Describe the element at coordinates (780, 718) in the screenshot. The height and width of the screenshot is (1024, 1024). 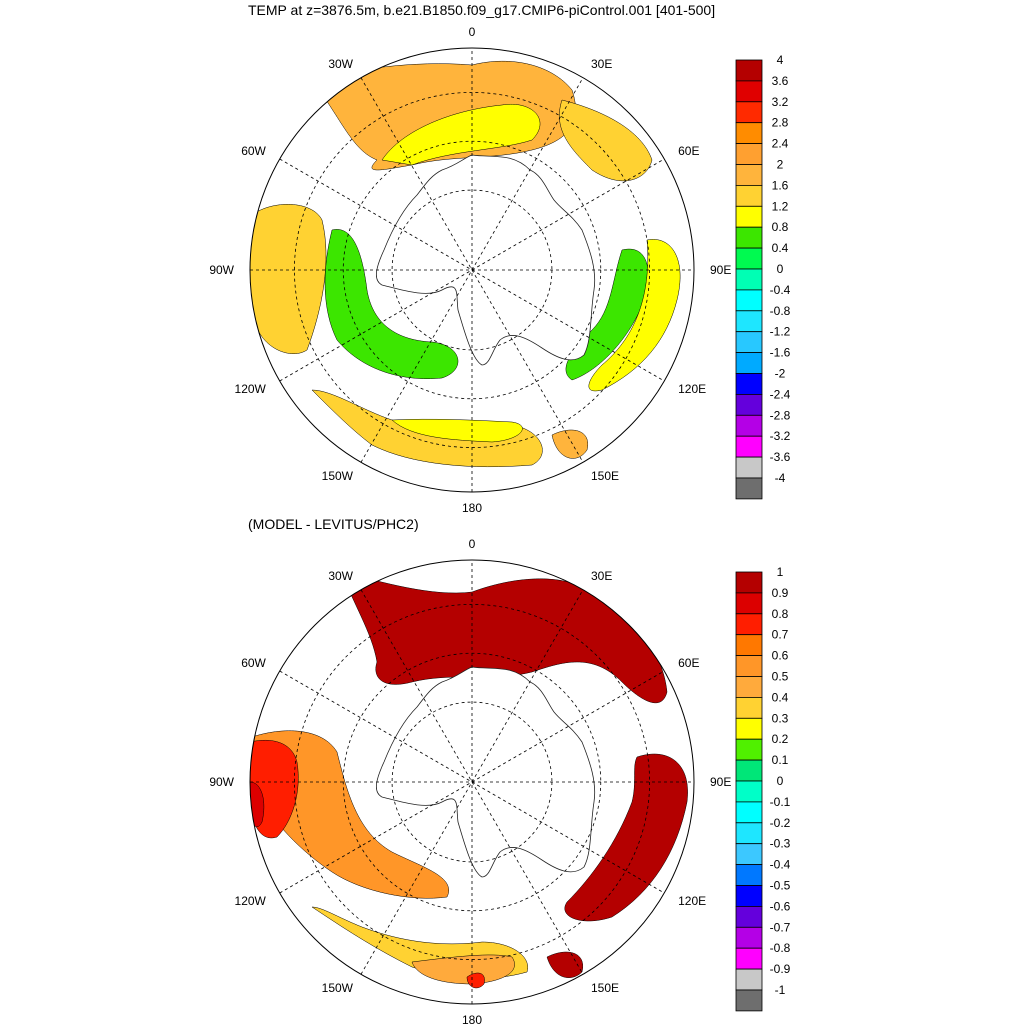
I see `colorbar-label: 0.3` at that location.